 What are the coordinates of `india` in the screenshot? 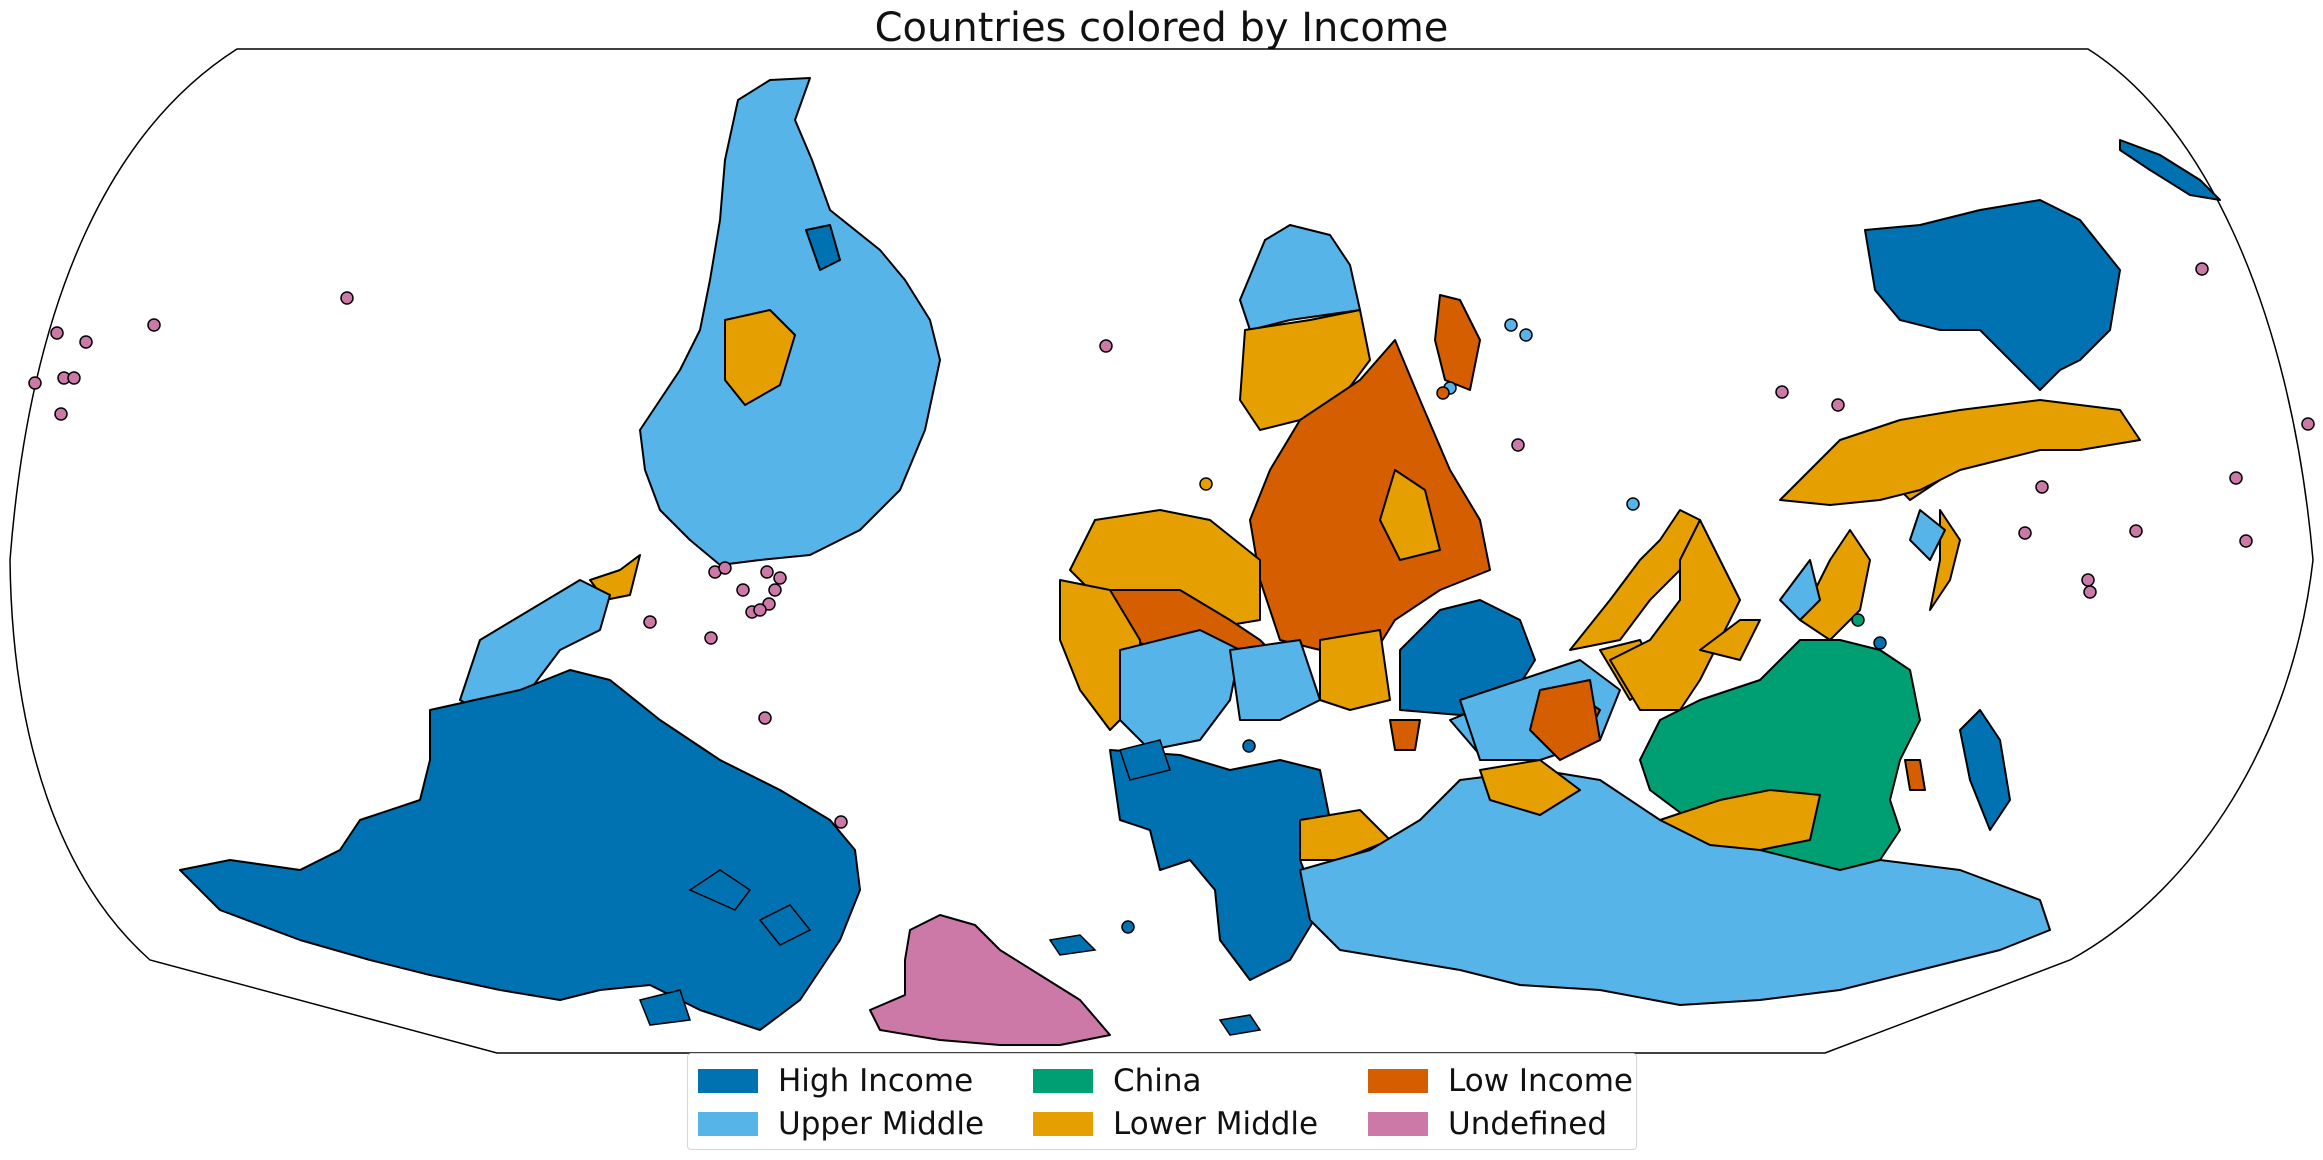 It's located at (1675, 615).